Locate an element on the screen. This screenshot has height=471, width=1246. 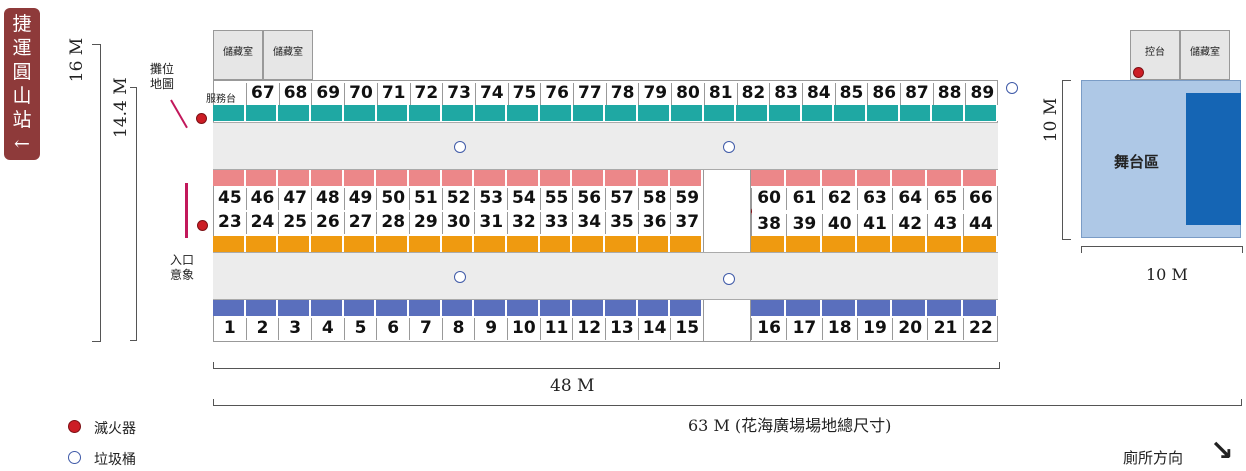
booth-number: 85 is located at coordinates (851, 94).